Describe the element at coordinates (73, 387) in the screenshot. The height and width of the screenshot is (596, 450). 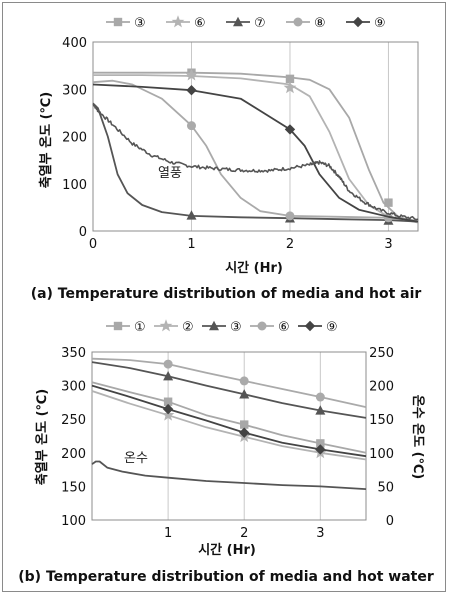
I see `chart-b-y-tick-label: 300` at that location.